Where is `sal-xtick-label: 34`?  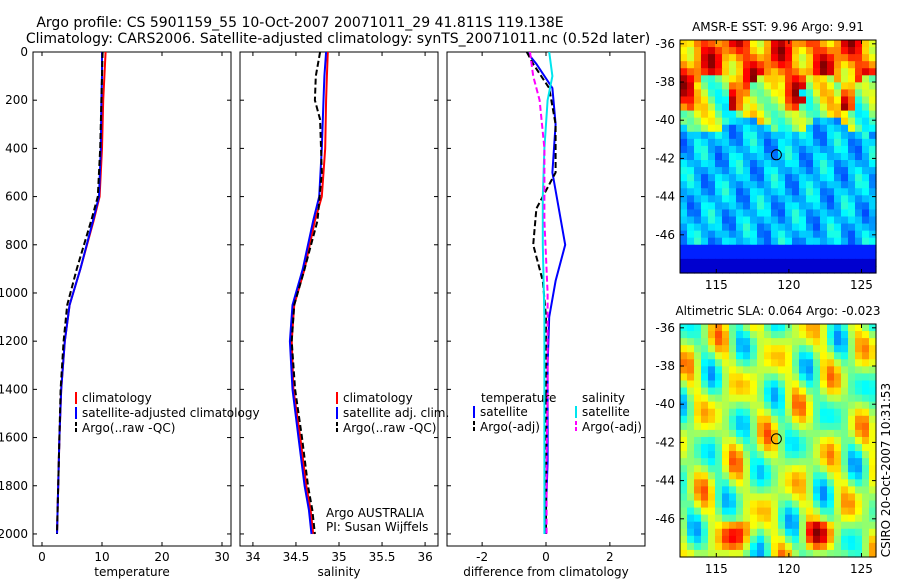 sal-xtick-label: 34 is located at coordinates (252, 557).